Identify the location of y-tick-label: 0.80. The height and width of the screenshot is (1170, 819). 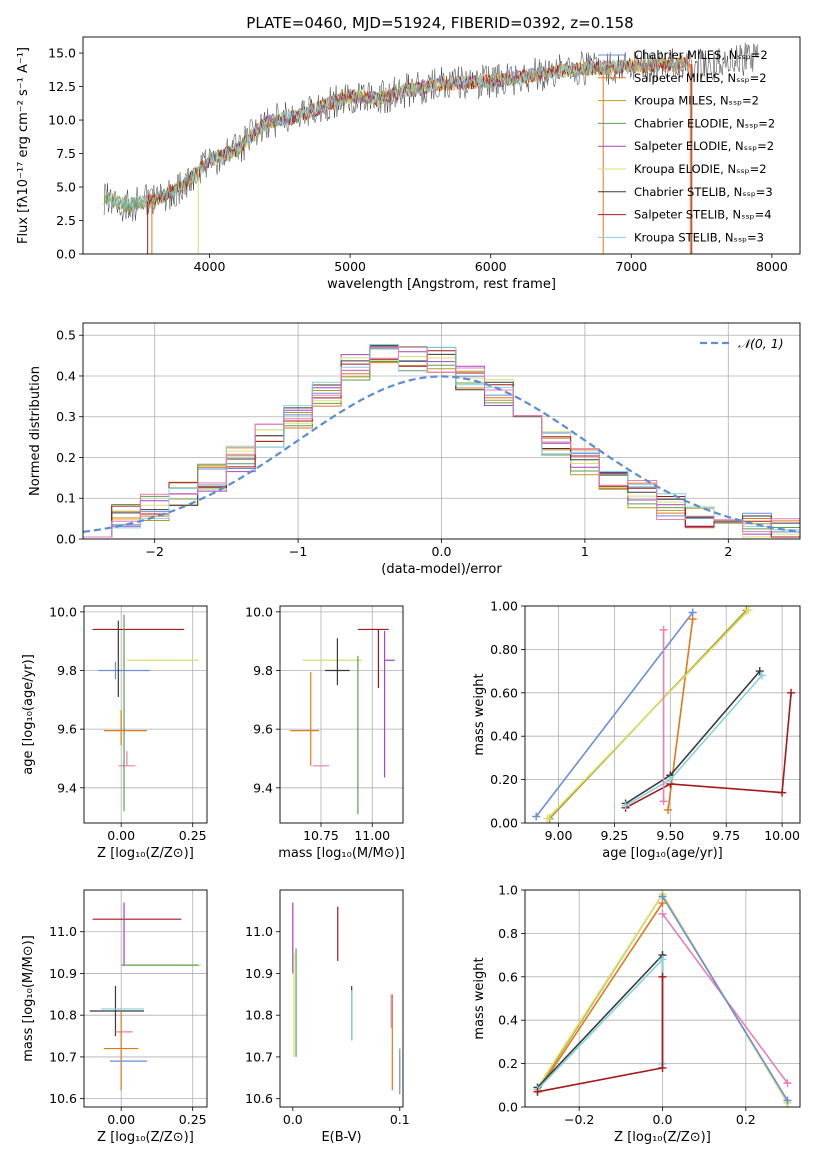
(504, 649).